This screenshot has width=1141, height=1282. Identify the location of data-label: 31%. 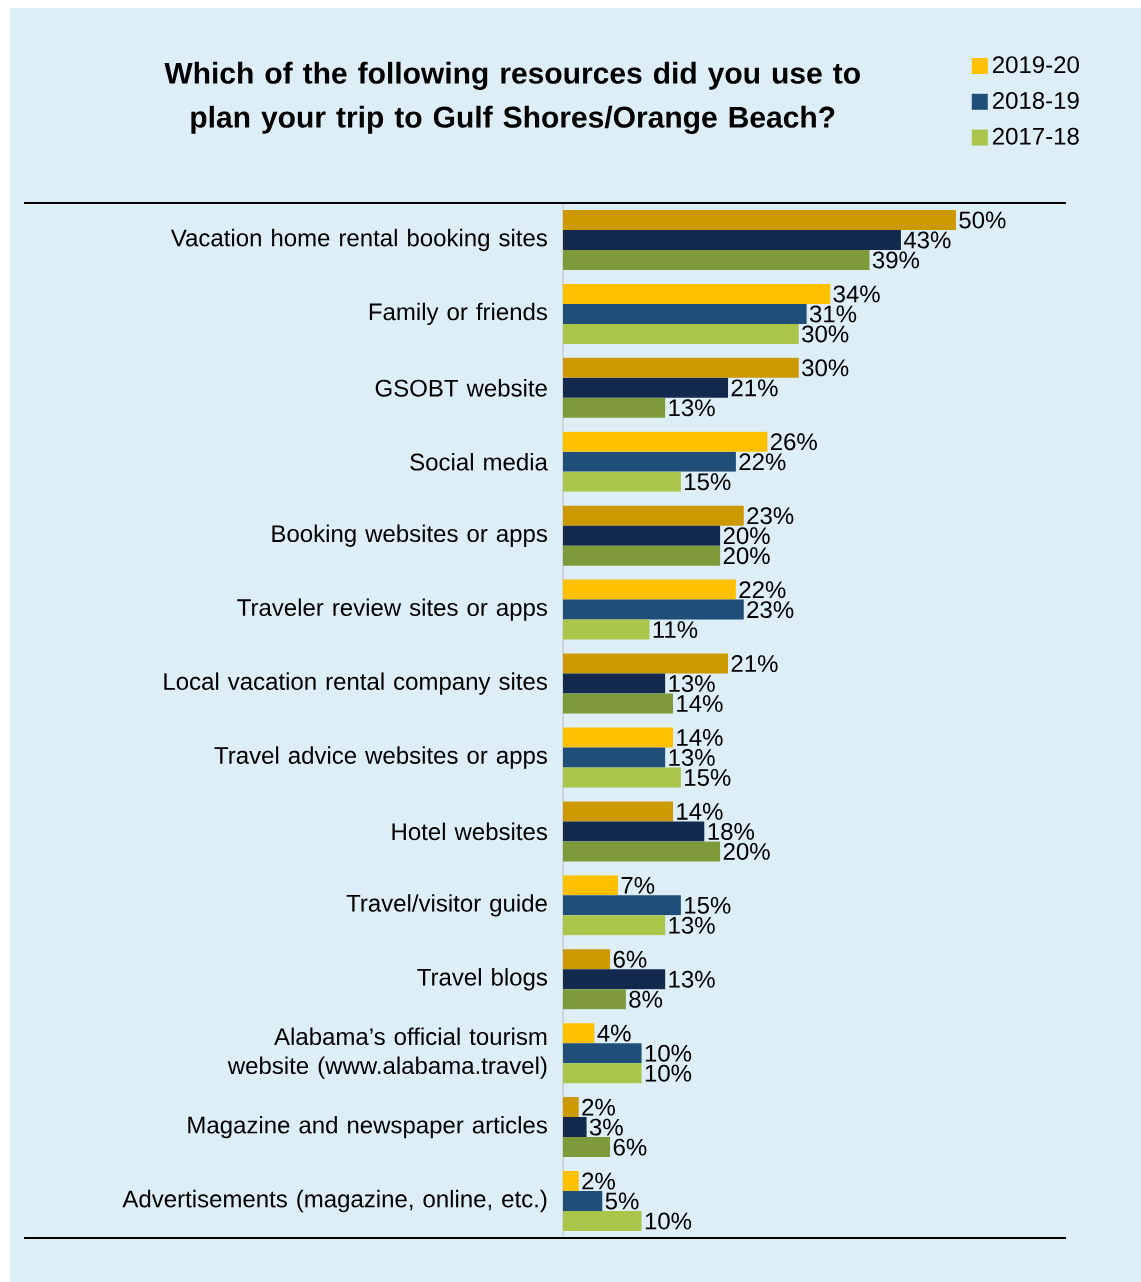
(833, 314).